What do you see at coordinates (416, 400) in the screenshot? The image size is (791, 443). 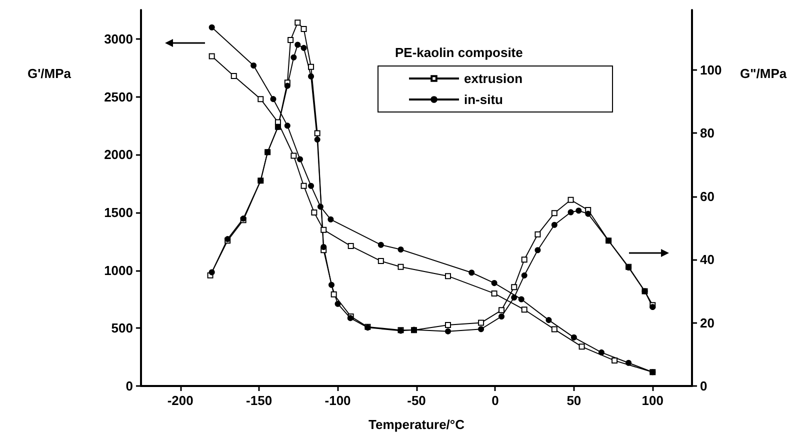 I see `x-tick-label: -50` at bounding box center [416, 400].